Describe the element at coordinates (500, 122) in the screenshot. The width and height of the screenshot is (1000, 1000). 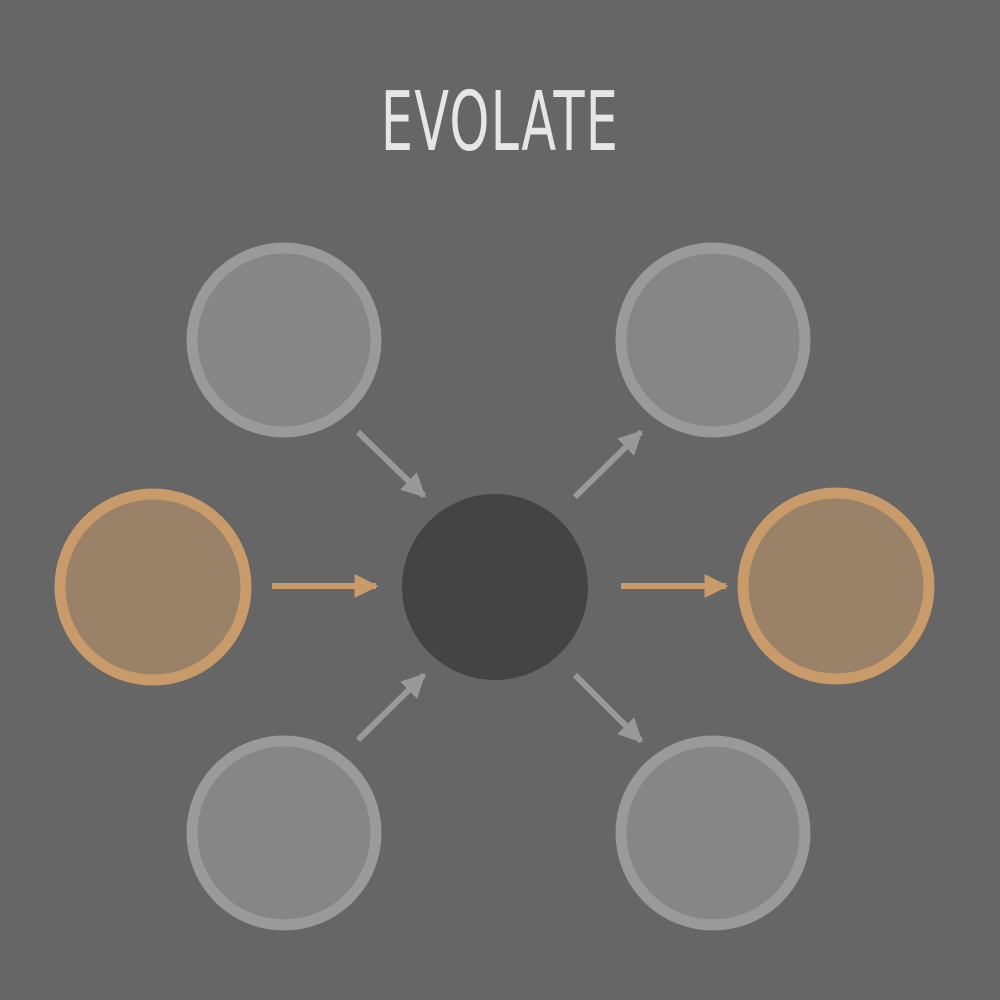
I see `diagram-title: EVOLATE` at that location.